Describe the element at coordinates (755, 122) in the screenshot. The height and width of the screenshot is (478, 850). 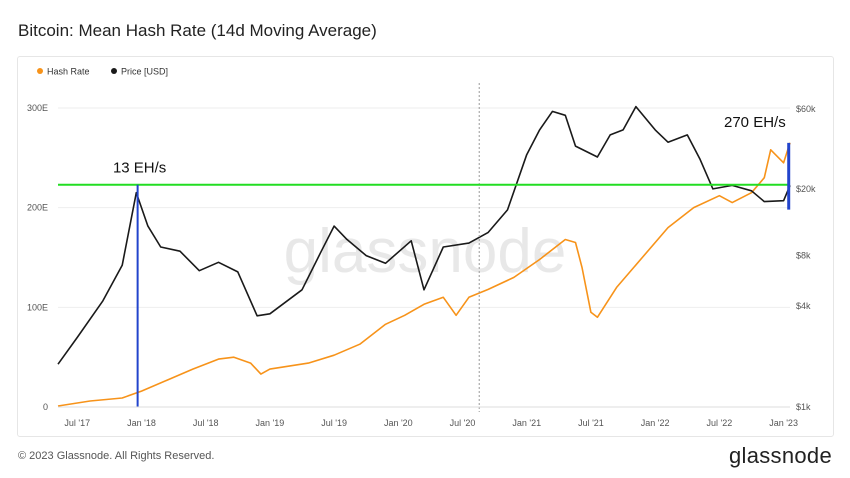
I see `marker-label-1: 270 EH/s` at that location.